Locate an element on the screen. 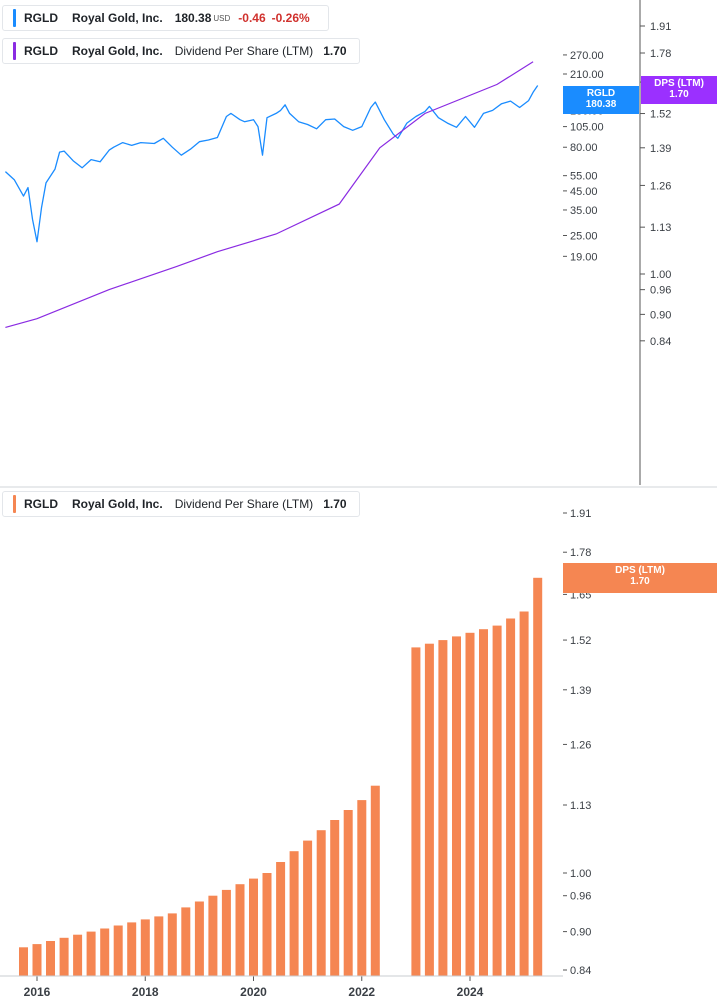 This screenshot has height=1005, width=717. dps-tag-bottom: DPS (LTM) 1.70 is located at coordinates (640, 578).